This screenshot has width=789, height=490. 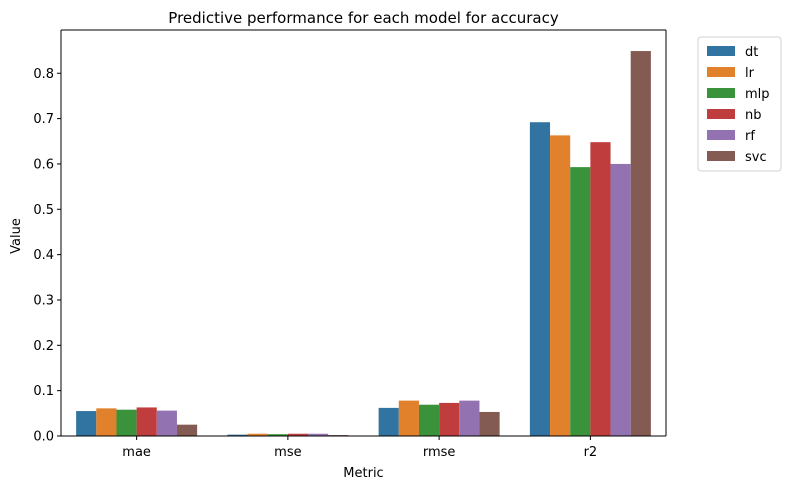 What do you see at coordinates (600, 289) in the screenshot?
I see `bar-nb-r2` at bounding box center [600, 289].